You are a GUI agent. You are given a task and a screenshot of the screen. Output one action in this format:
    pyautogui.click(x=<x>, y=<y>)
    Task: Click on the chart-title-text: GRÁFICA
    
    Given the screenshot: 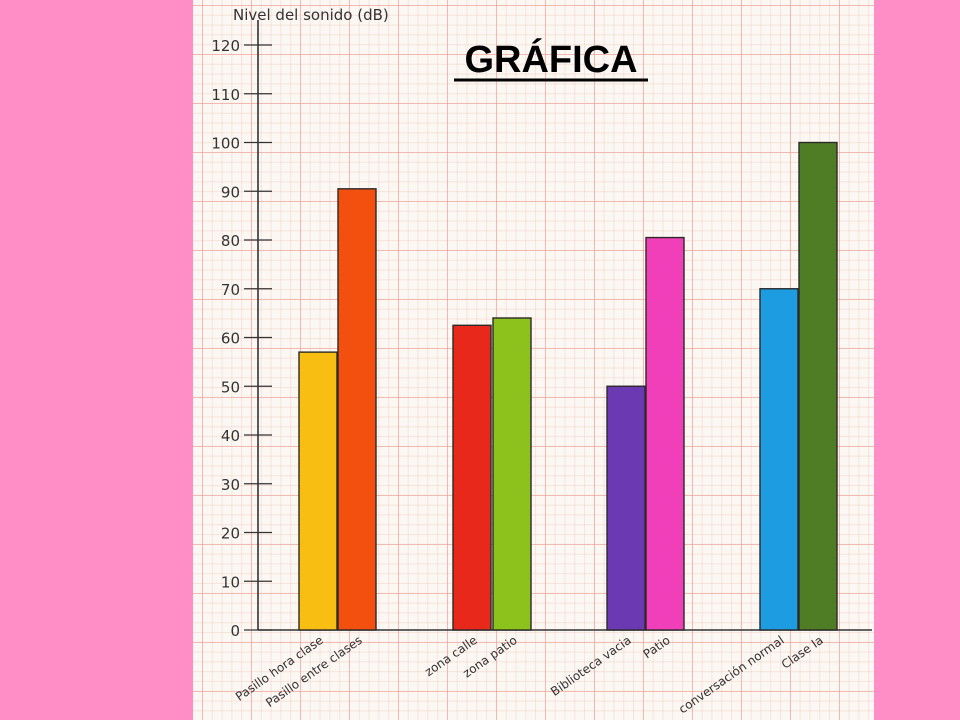 What is the action you would take?
    pyautogui.click(x=550, y=59)
    